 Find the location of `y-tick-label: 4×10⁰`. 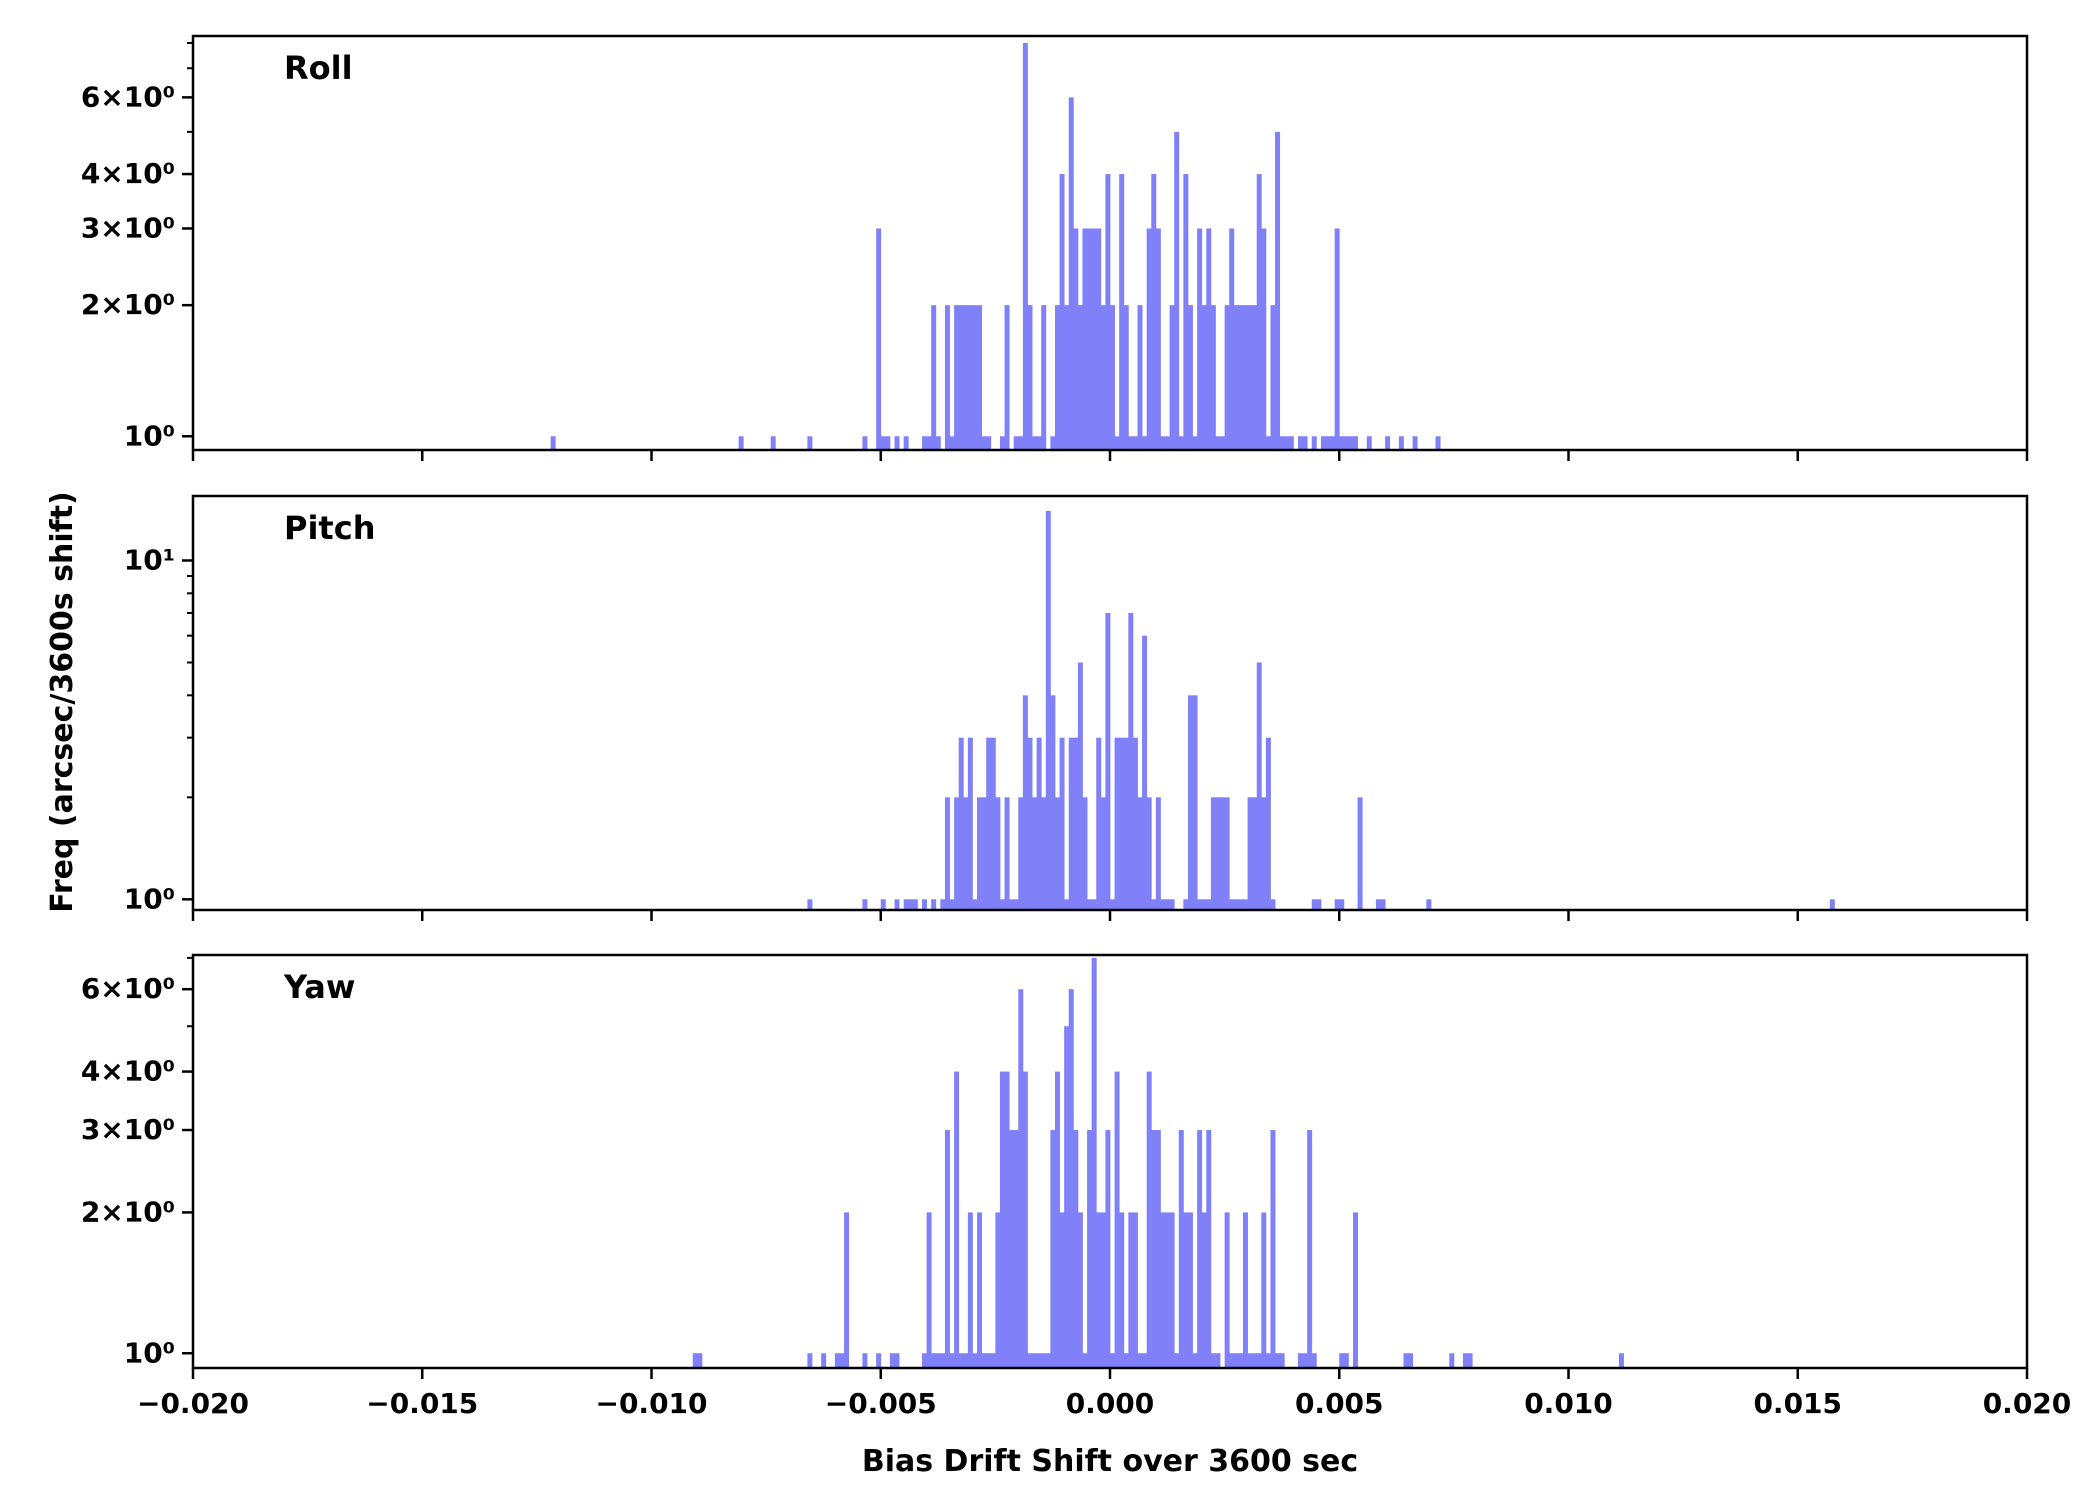

y-tick-label: 4×10⁰ is located at coordinates (128, 173).